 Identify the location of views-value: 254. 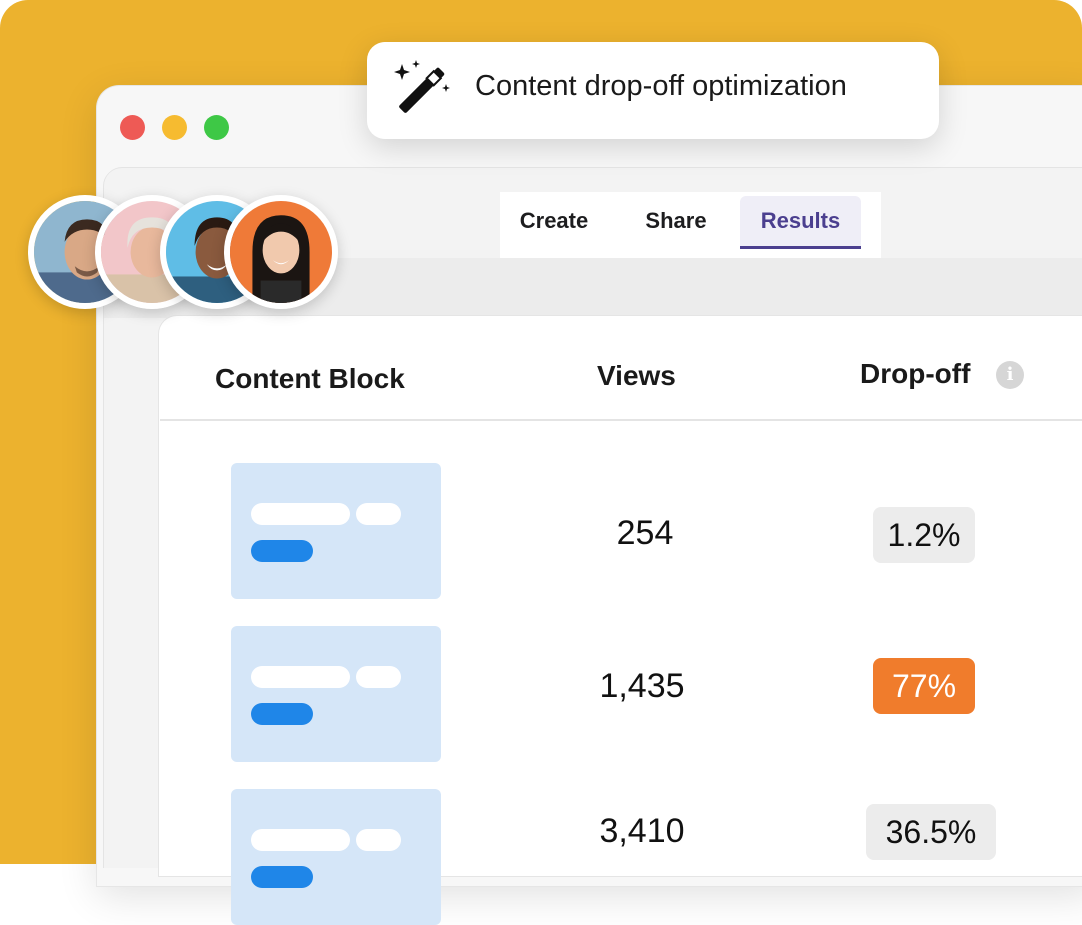
(645, 533).